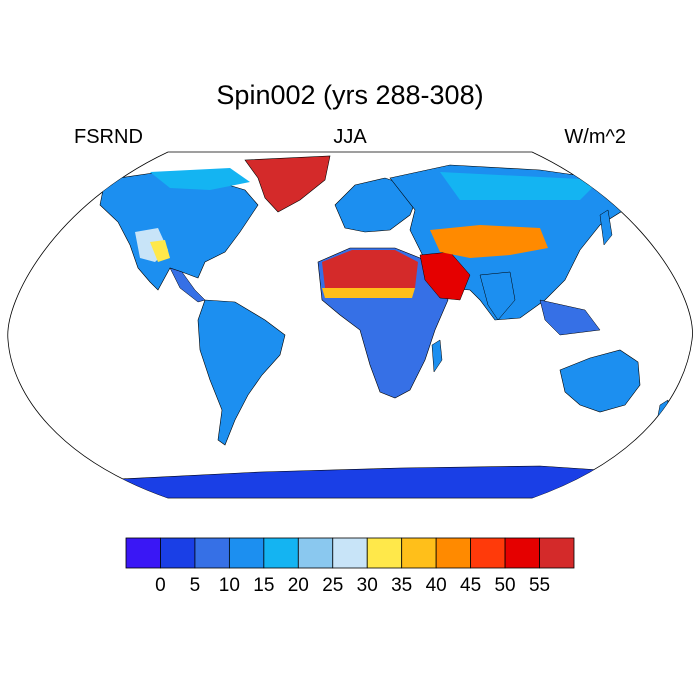  What do you see at coordinates (350, 95) in the screenshot?
I see `map-title: Spin002 (yrs 288-308)` at bounding box center [350, 95].